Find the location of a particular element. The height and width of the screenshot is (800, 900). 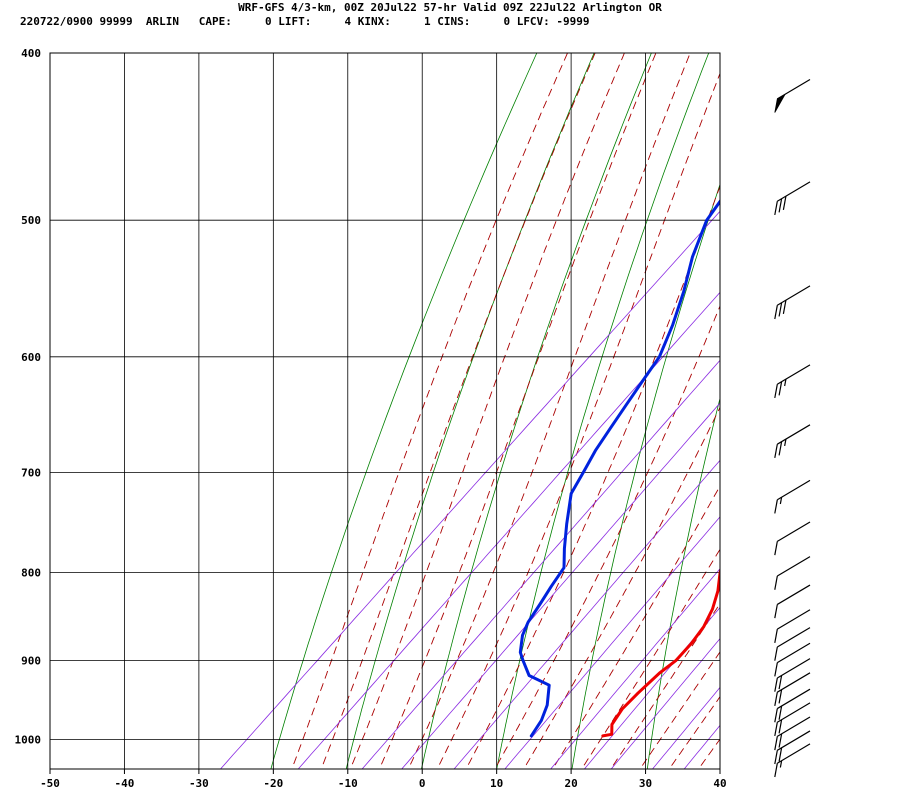

y-axis: 400 500 600 700 800 900 1000 is located at coordinates (28, 397).